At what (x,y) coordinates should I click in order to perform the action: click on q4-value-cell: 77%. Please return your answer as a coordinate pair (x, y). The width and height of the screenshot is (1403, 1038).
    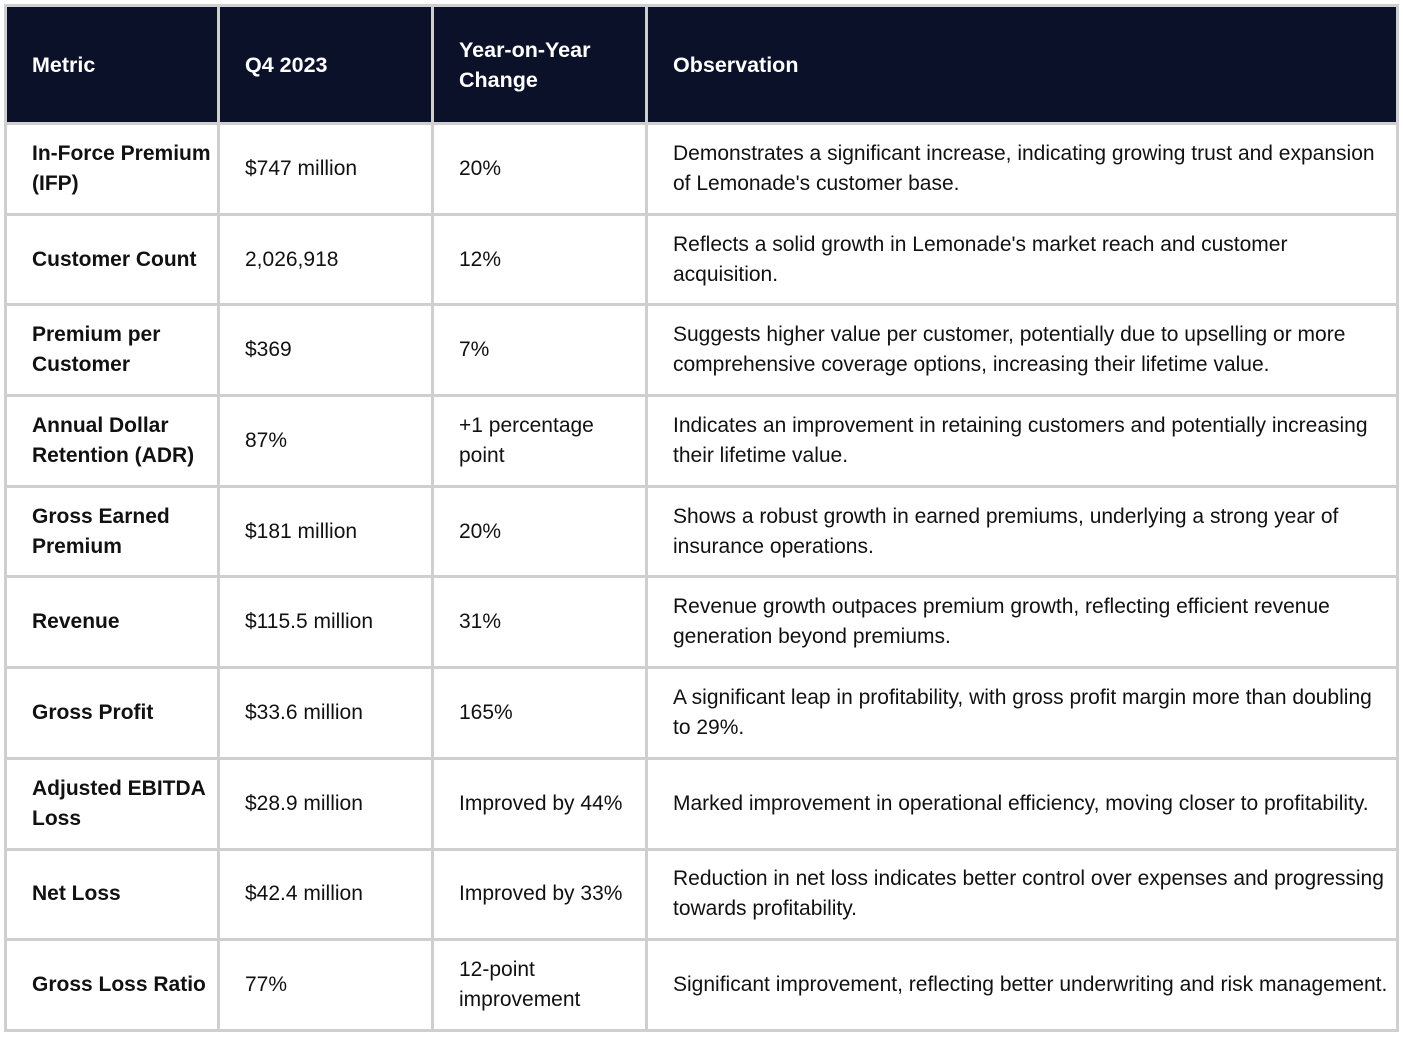
    Looking at the image, I should click on (325, 985).